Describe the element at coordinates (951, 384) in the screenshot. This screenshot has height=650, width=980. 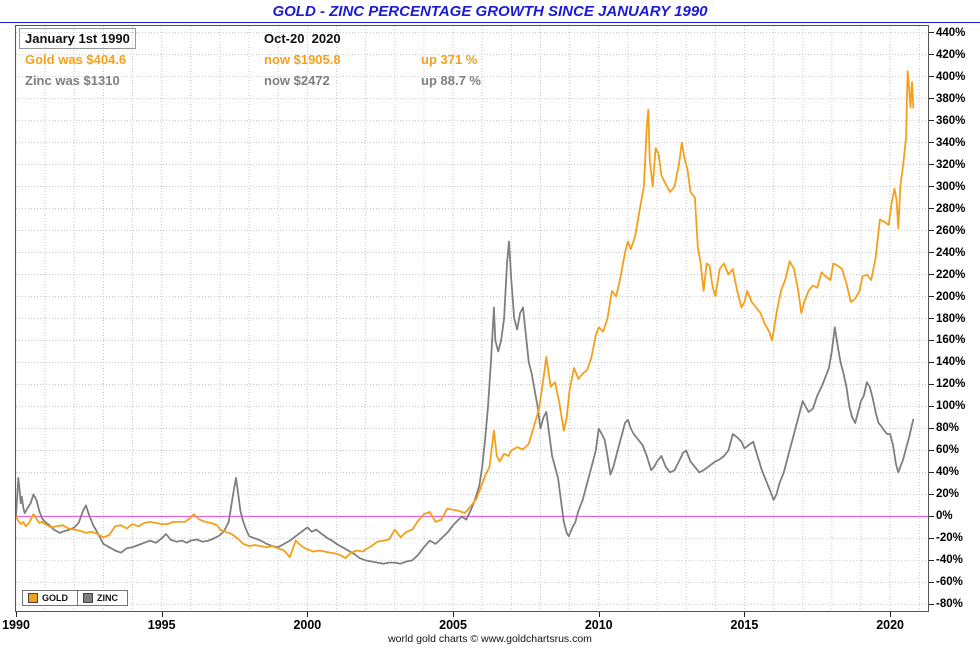
I see `y-axis-label: 120%` at that location.